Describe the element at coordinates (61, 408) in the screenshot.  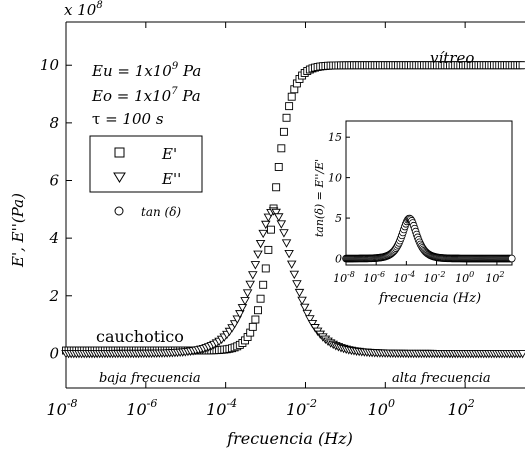
I see `x-tick-label: 10⁻⁸` at that location.